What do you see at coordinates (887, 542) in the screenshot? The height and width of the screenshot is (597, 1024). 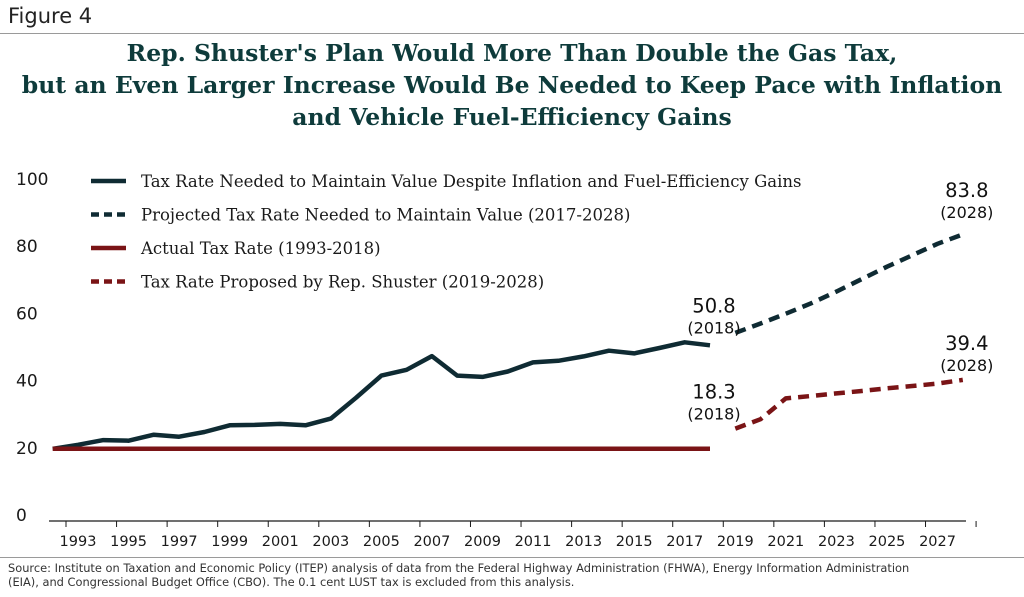 I see `x-tick-label: 2025` at bounding box center [887, 542].